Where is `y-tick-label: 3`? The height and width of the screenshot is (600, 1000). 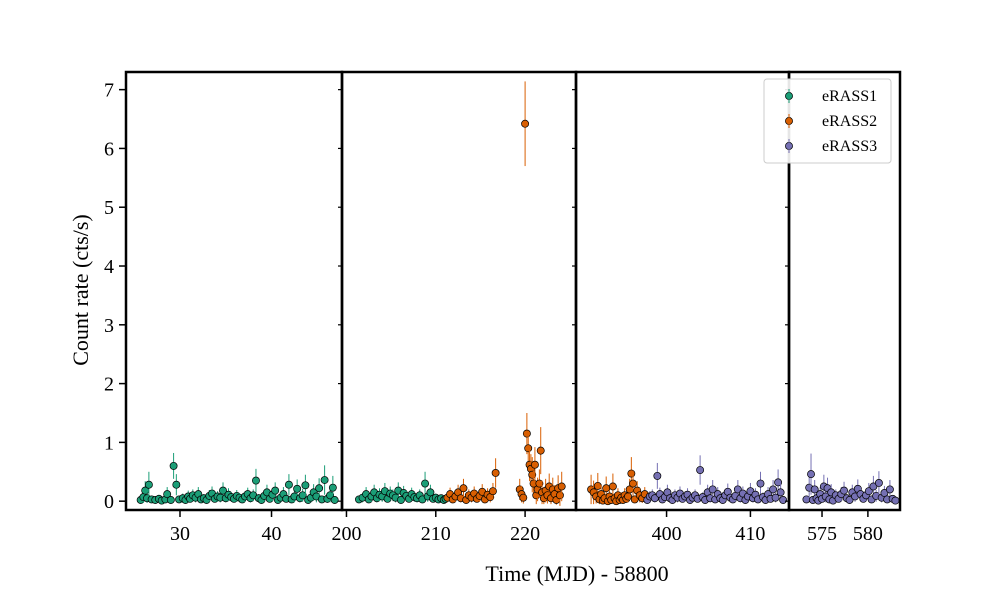 y-tick-label: 3 is located at coordinates (109, 326).